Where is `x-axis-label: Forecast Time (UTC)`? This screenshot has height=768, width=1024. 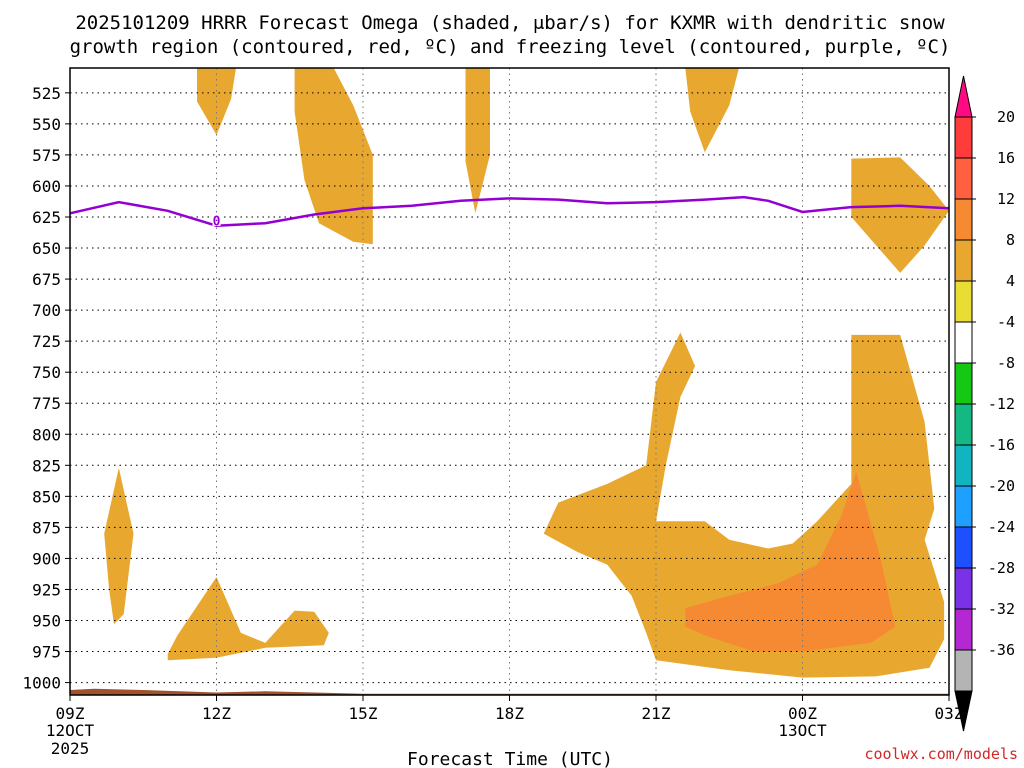 x-axis-label: Forecast Time (UTC) is located at coordinates (510, 758).